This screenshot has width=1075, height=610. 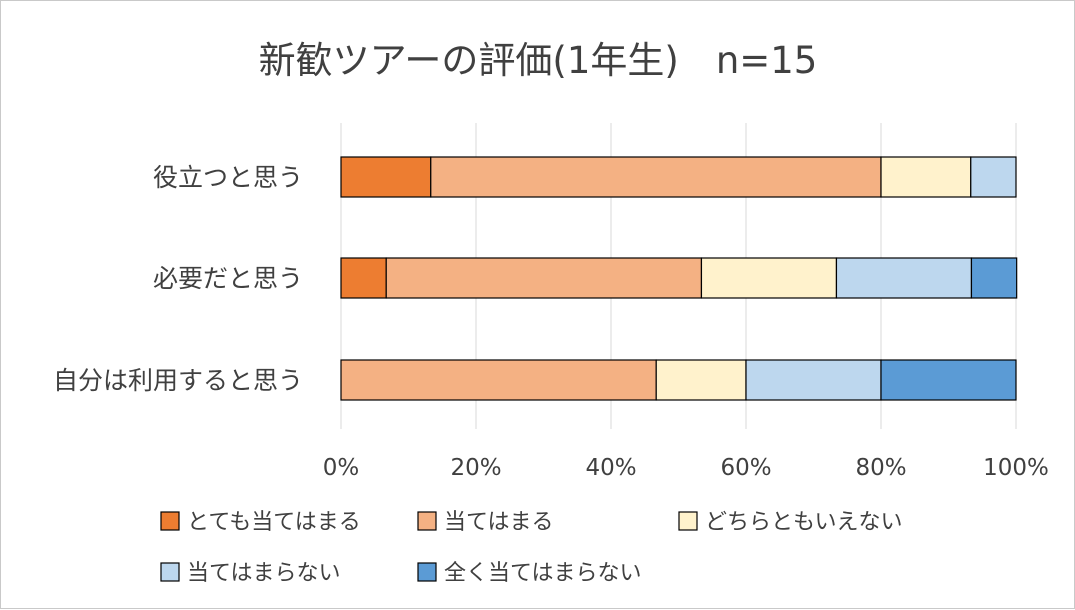 What do you see at coordinates (228, 278) in the screenshot?
I see `category-label: 必要だと思う` at bounding box center [228, 278].